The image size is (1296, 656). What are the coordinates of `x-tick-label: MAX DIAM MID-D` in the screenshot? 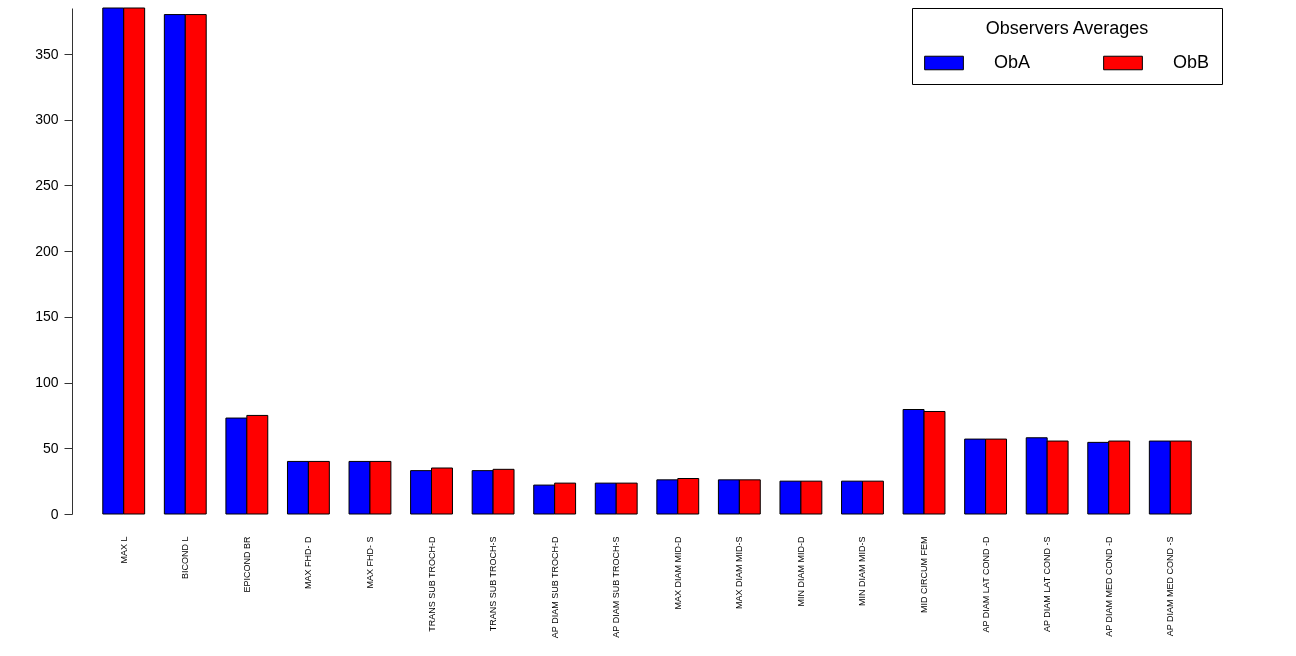 It's located at (677, 573).